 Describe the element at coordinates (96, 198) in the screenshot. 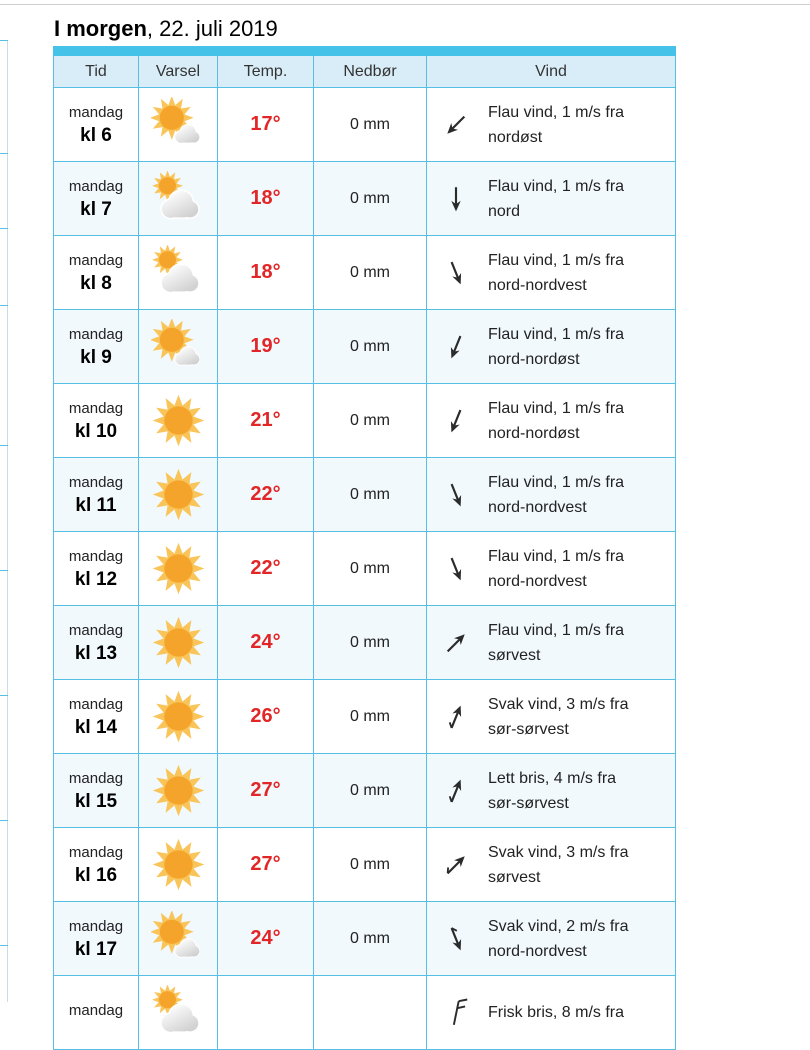

I see `time-cell: mandag kl 7` at that location.